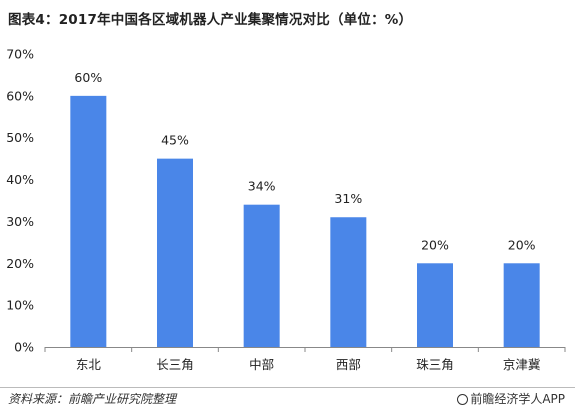 Image resolution: width=575 pixels, height=419 pixels. Describe the element at coordinates (287, 398) in the screenshot. I see `footer: 资料来源：前瞻产业研究院整理 前瞻经济学人APP` at that location.